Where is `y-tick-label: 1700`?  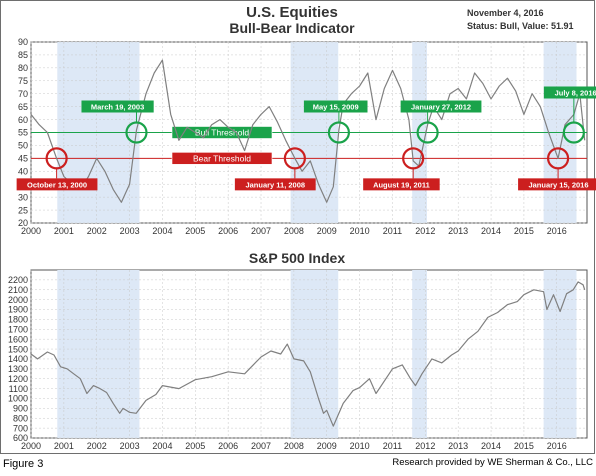 y-tick-label: 1700 is located at coordinates (18, 329).